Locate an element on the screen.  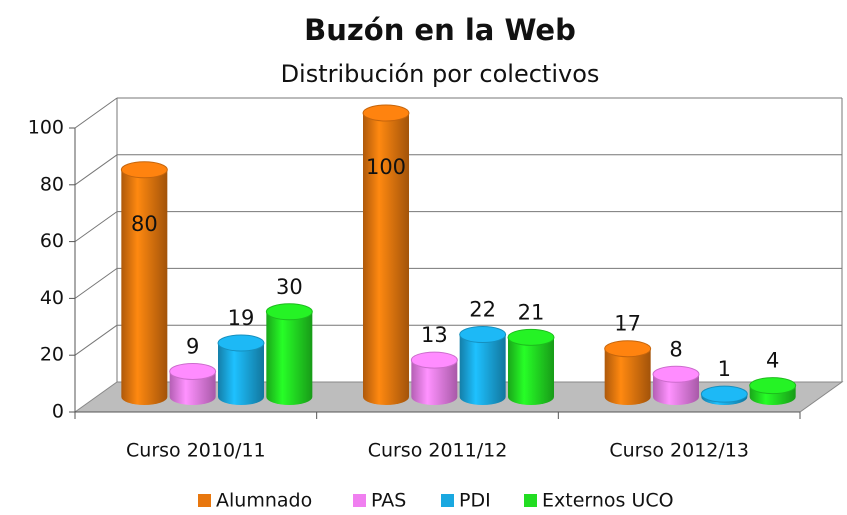
value-label: 13 is located at coordinates (434, 335).